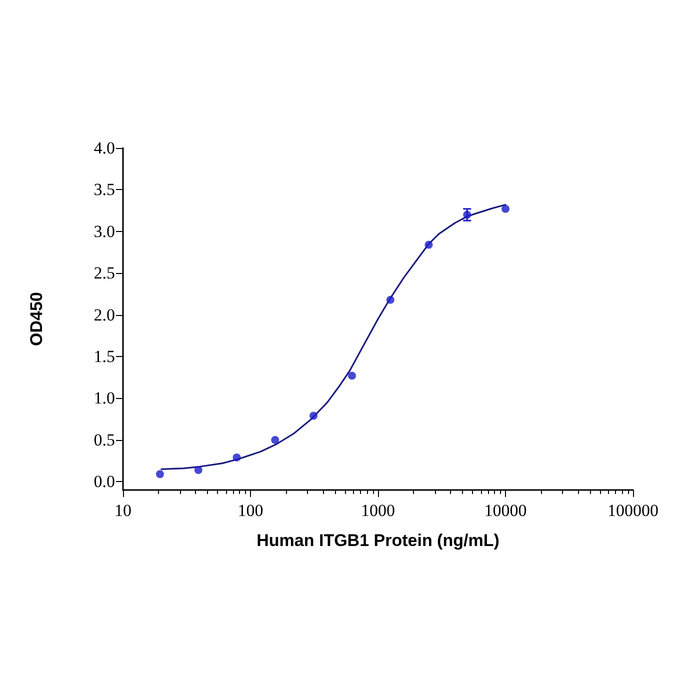  Describe the element at coordinates (104, 356) in the screenshot. I see `y-tick-label: 1.5` at that location.